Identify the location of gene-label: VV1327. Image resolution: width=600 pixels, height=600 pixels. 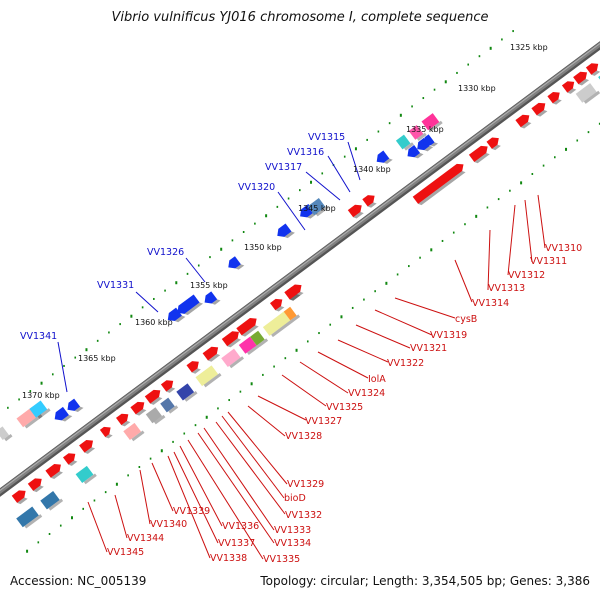
(323, 421).